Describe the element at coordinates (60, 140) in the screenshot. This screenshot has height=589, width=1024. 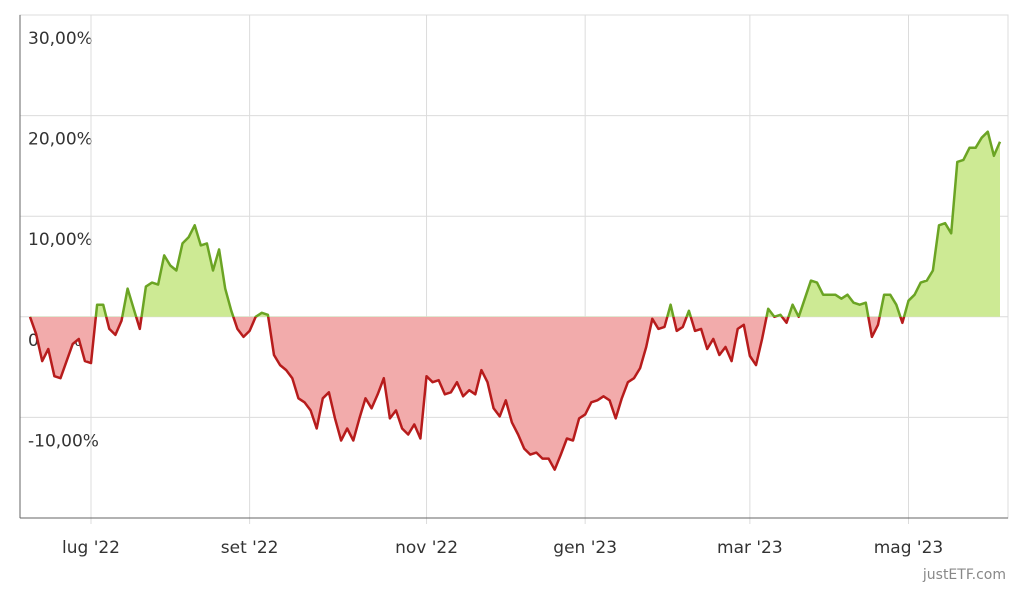
I see `y-tick-label: 20,00%` at that location.